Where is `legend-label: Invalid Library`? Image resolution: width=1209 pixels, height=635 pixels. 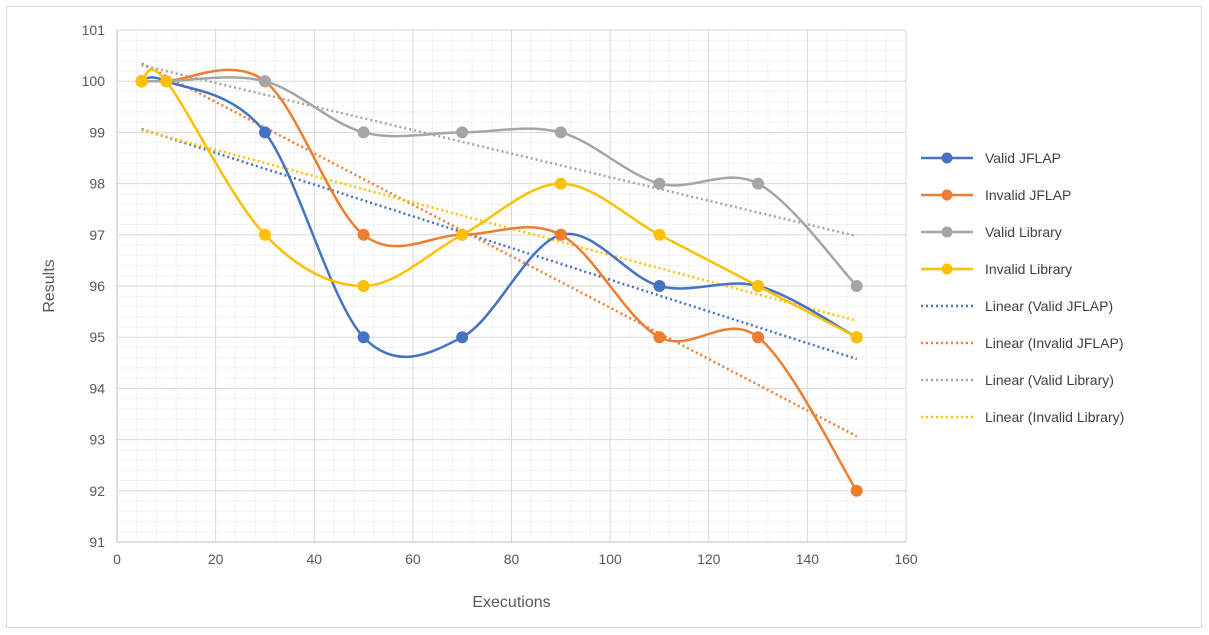
legend-label: Invalid Library is located at coordinates (1028, 269).